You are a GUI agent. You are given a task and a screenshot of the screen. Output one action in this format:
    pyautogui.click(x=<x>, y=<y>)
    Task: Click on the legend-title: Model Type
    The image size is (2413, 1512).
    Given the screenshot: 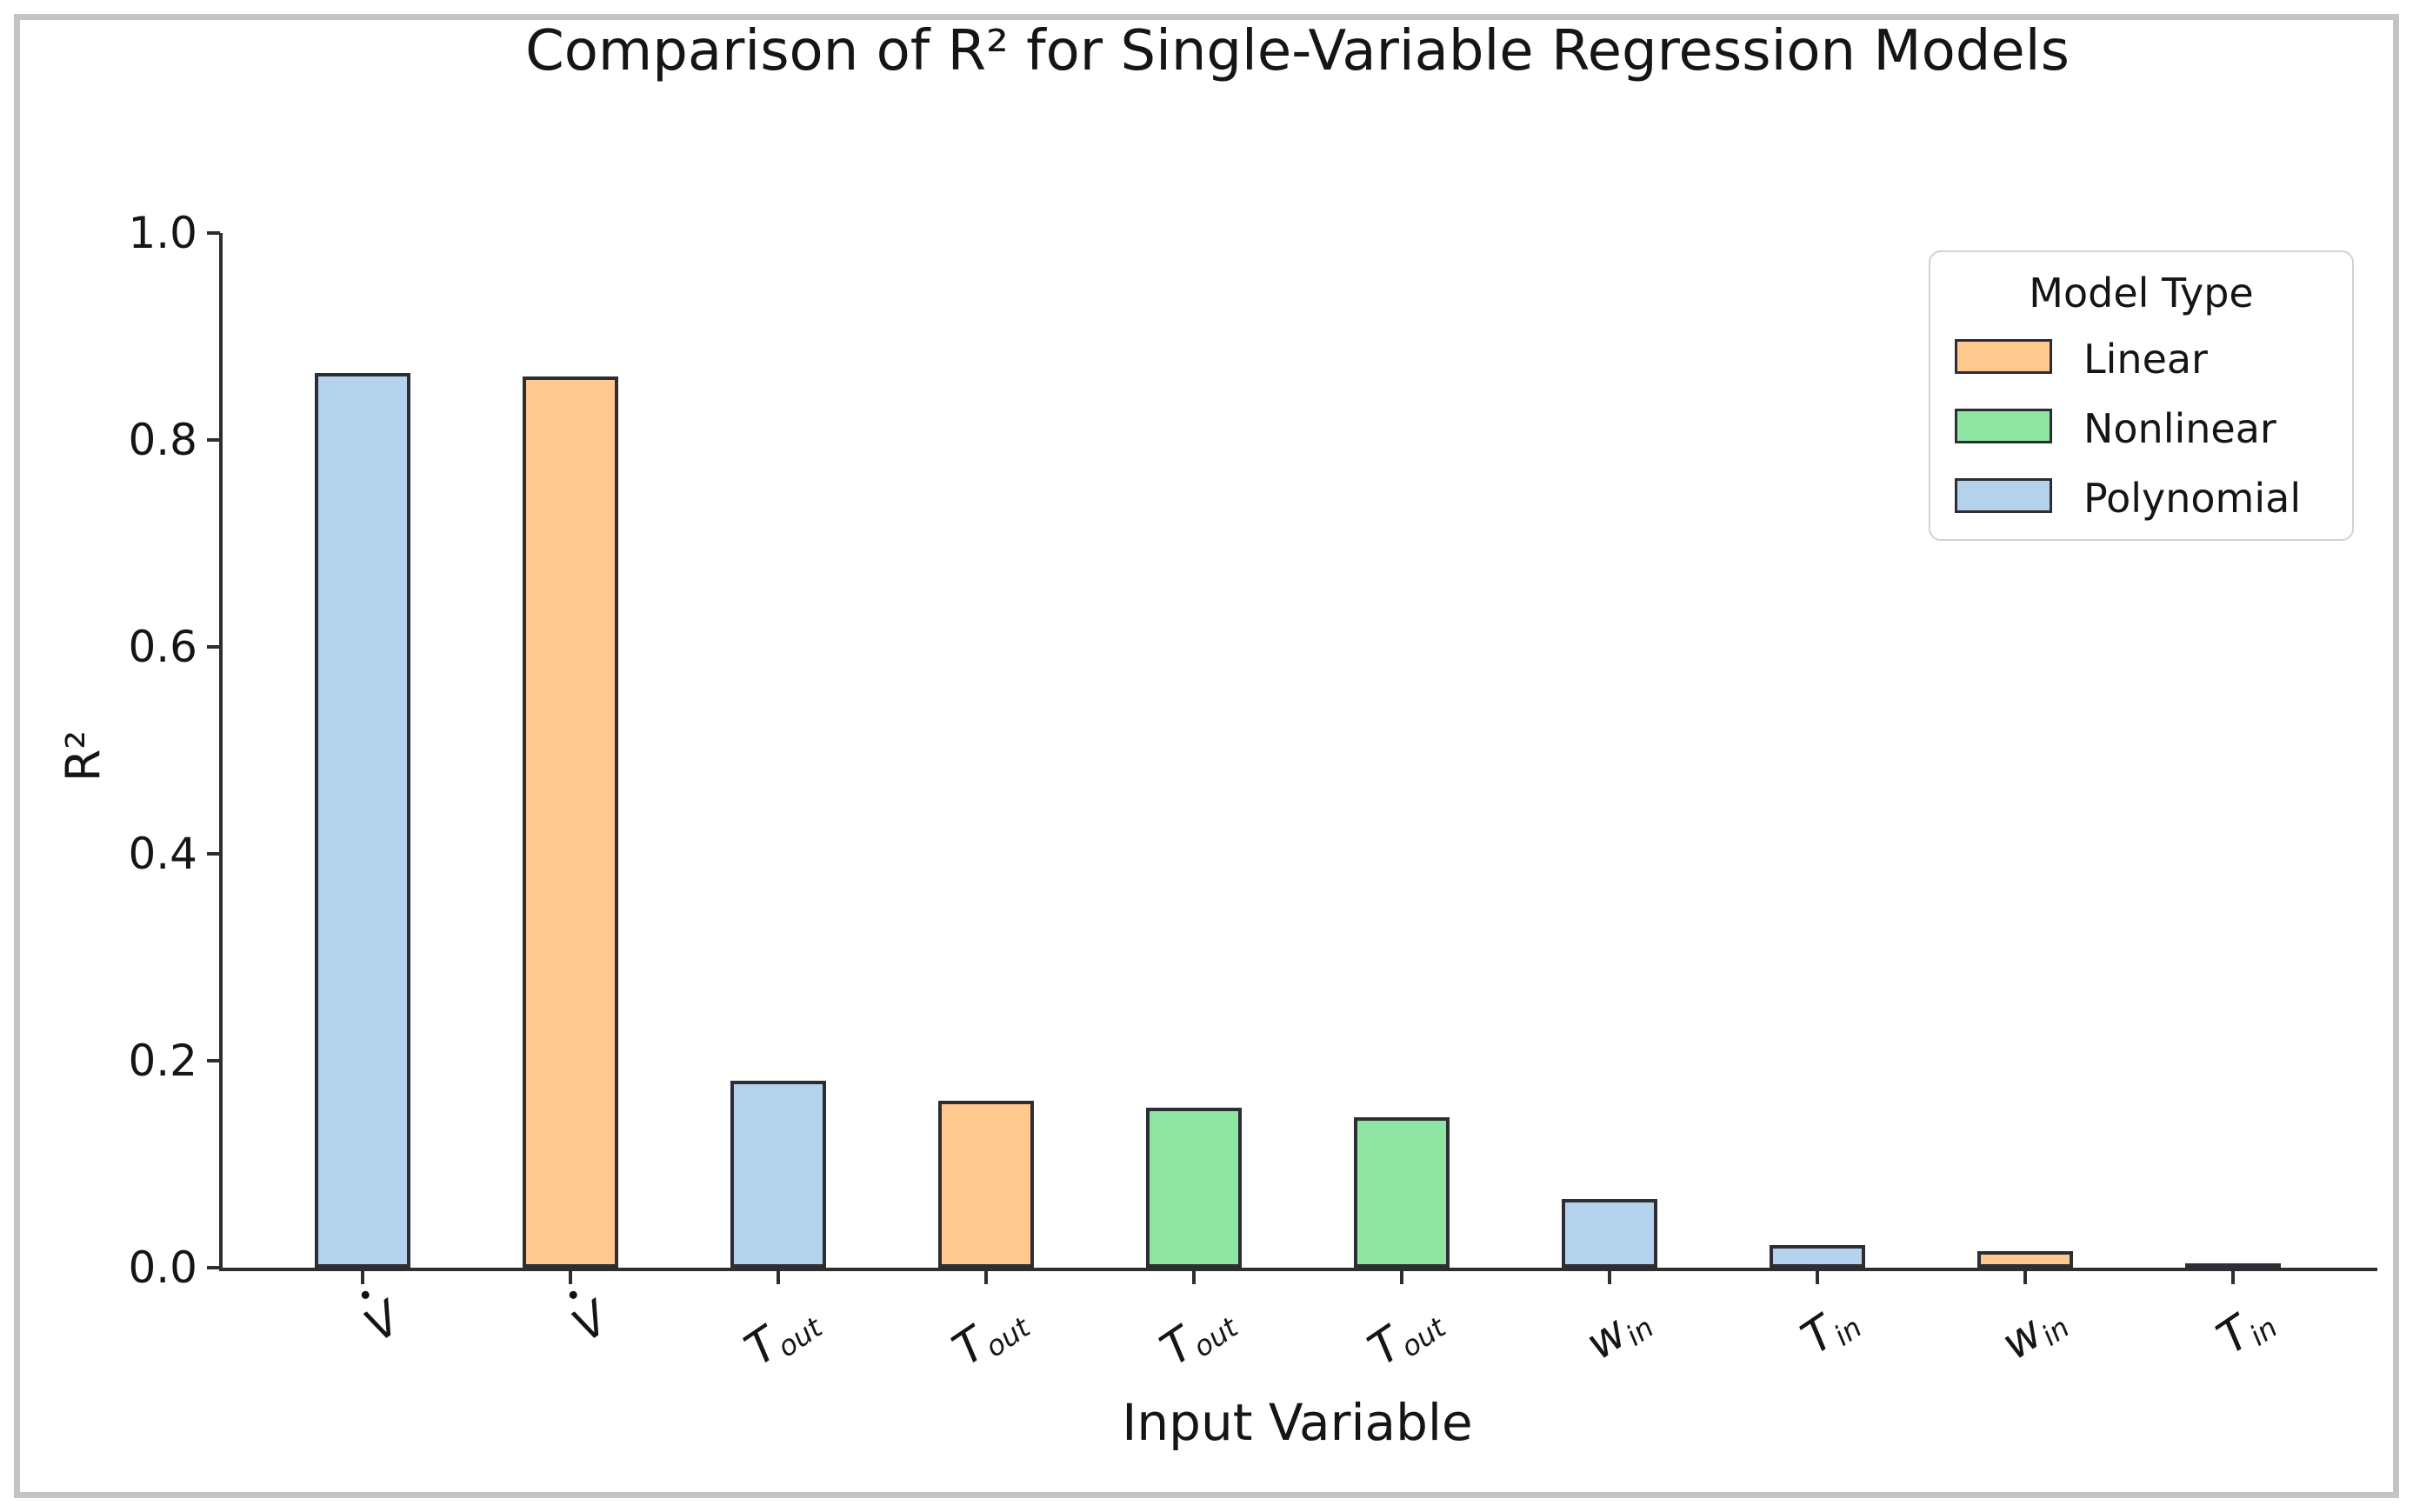 What is the action you would take?
    pyautogui.click(x=2141, y=293)
    